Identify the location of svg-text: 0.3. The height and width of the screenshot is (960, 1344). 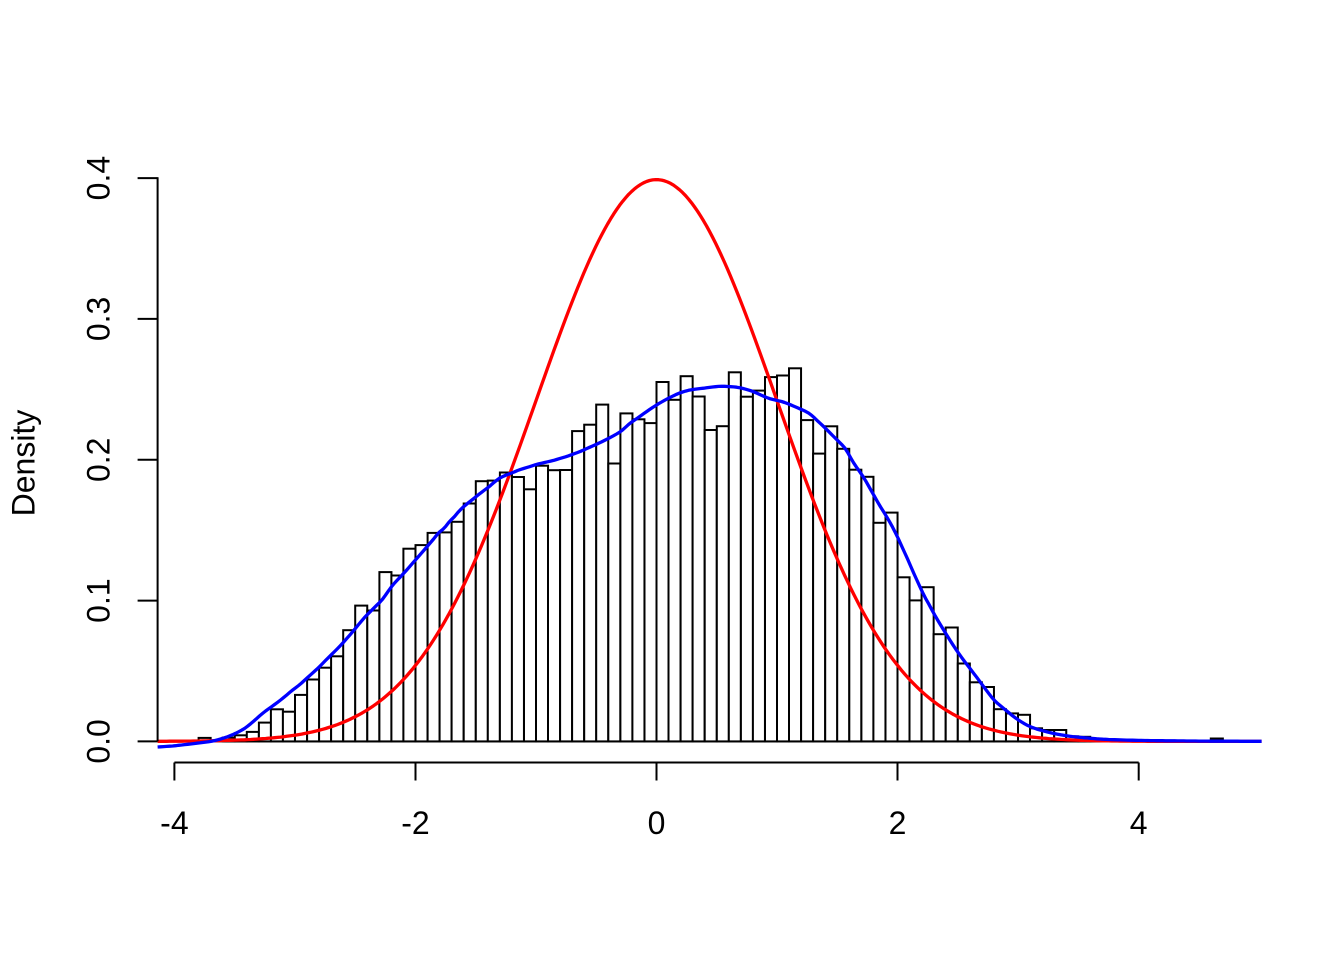
(99, 319).